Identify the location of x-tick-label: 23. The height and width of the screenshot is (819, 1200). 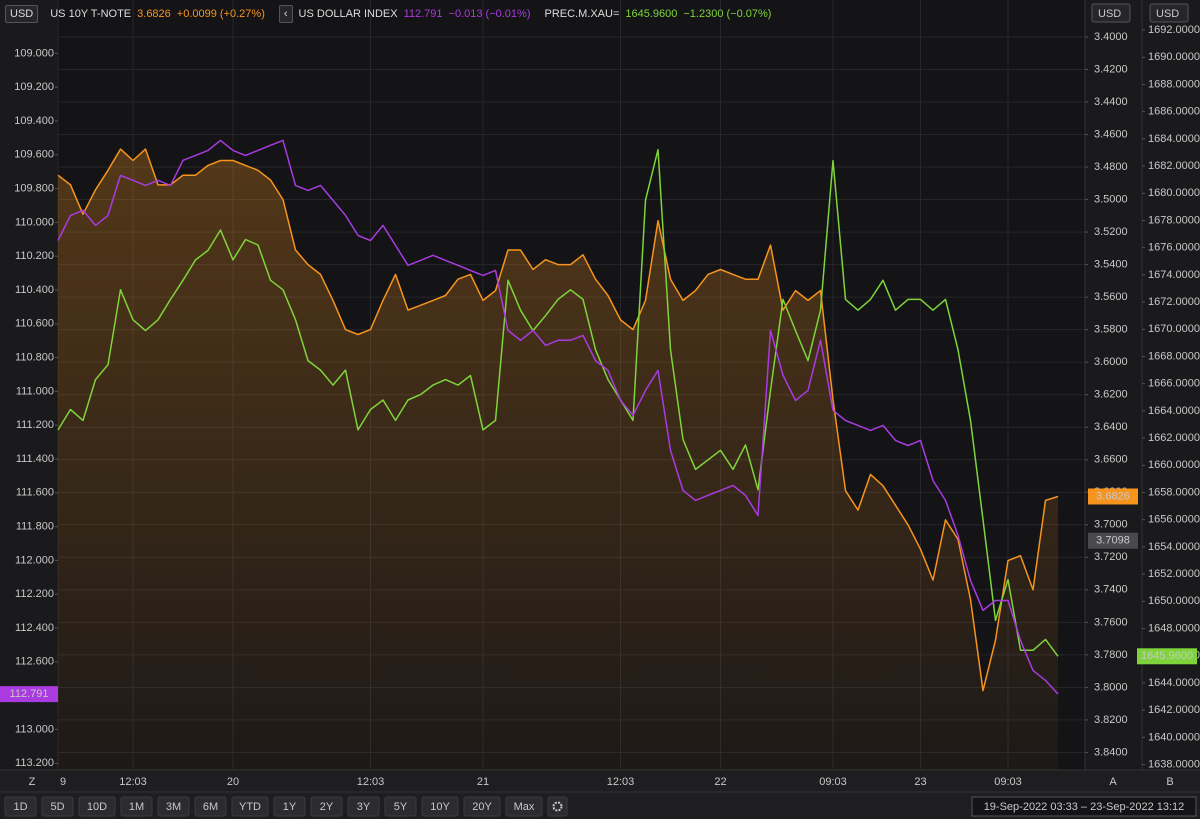
(920, 782).